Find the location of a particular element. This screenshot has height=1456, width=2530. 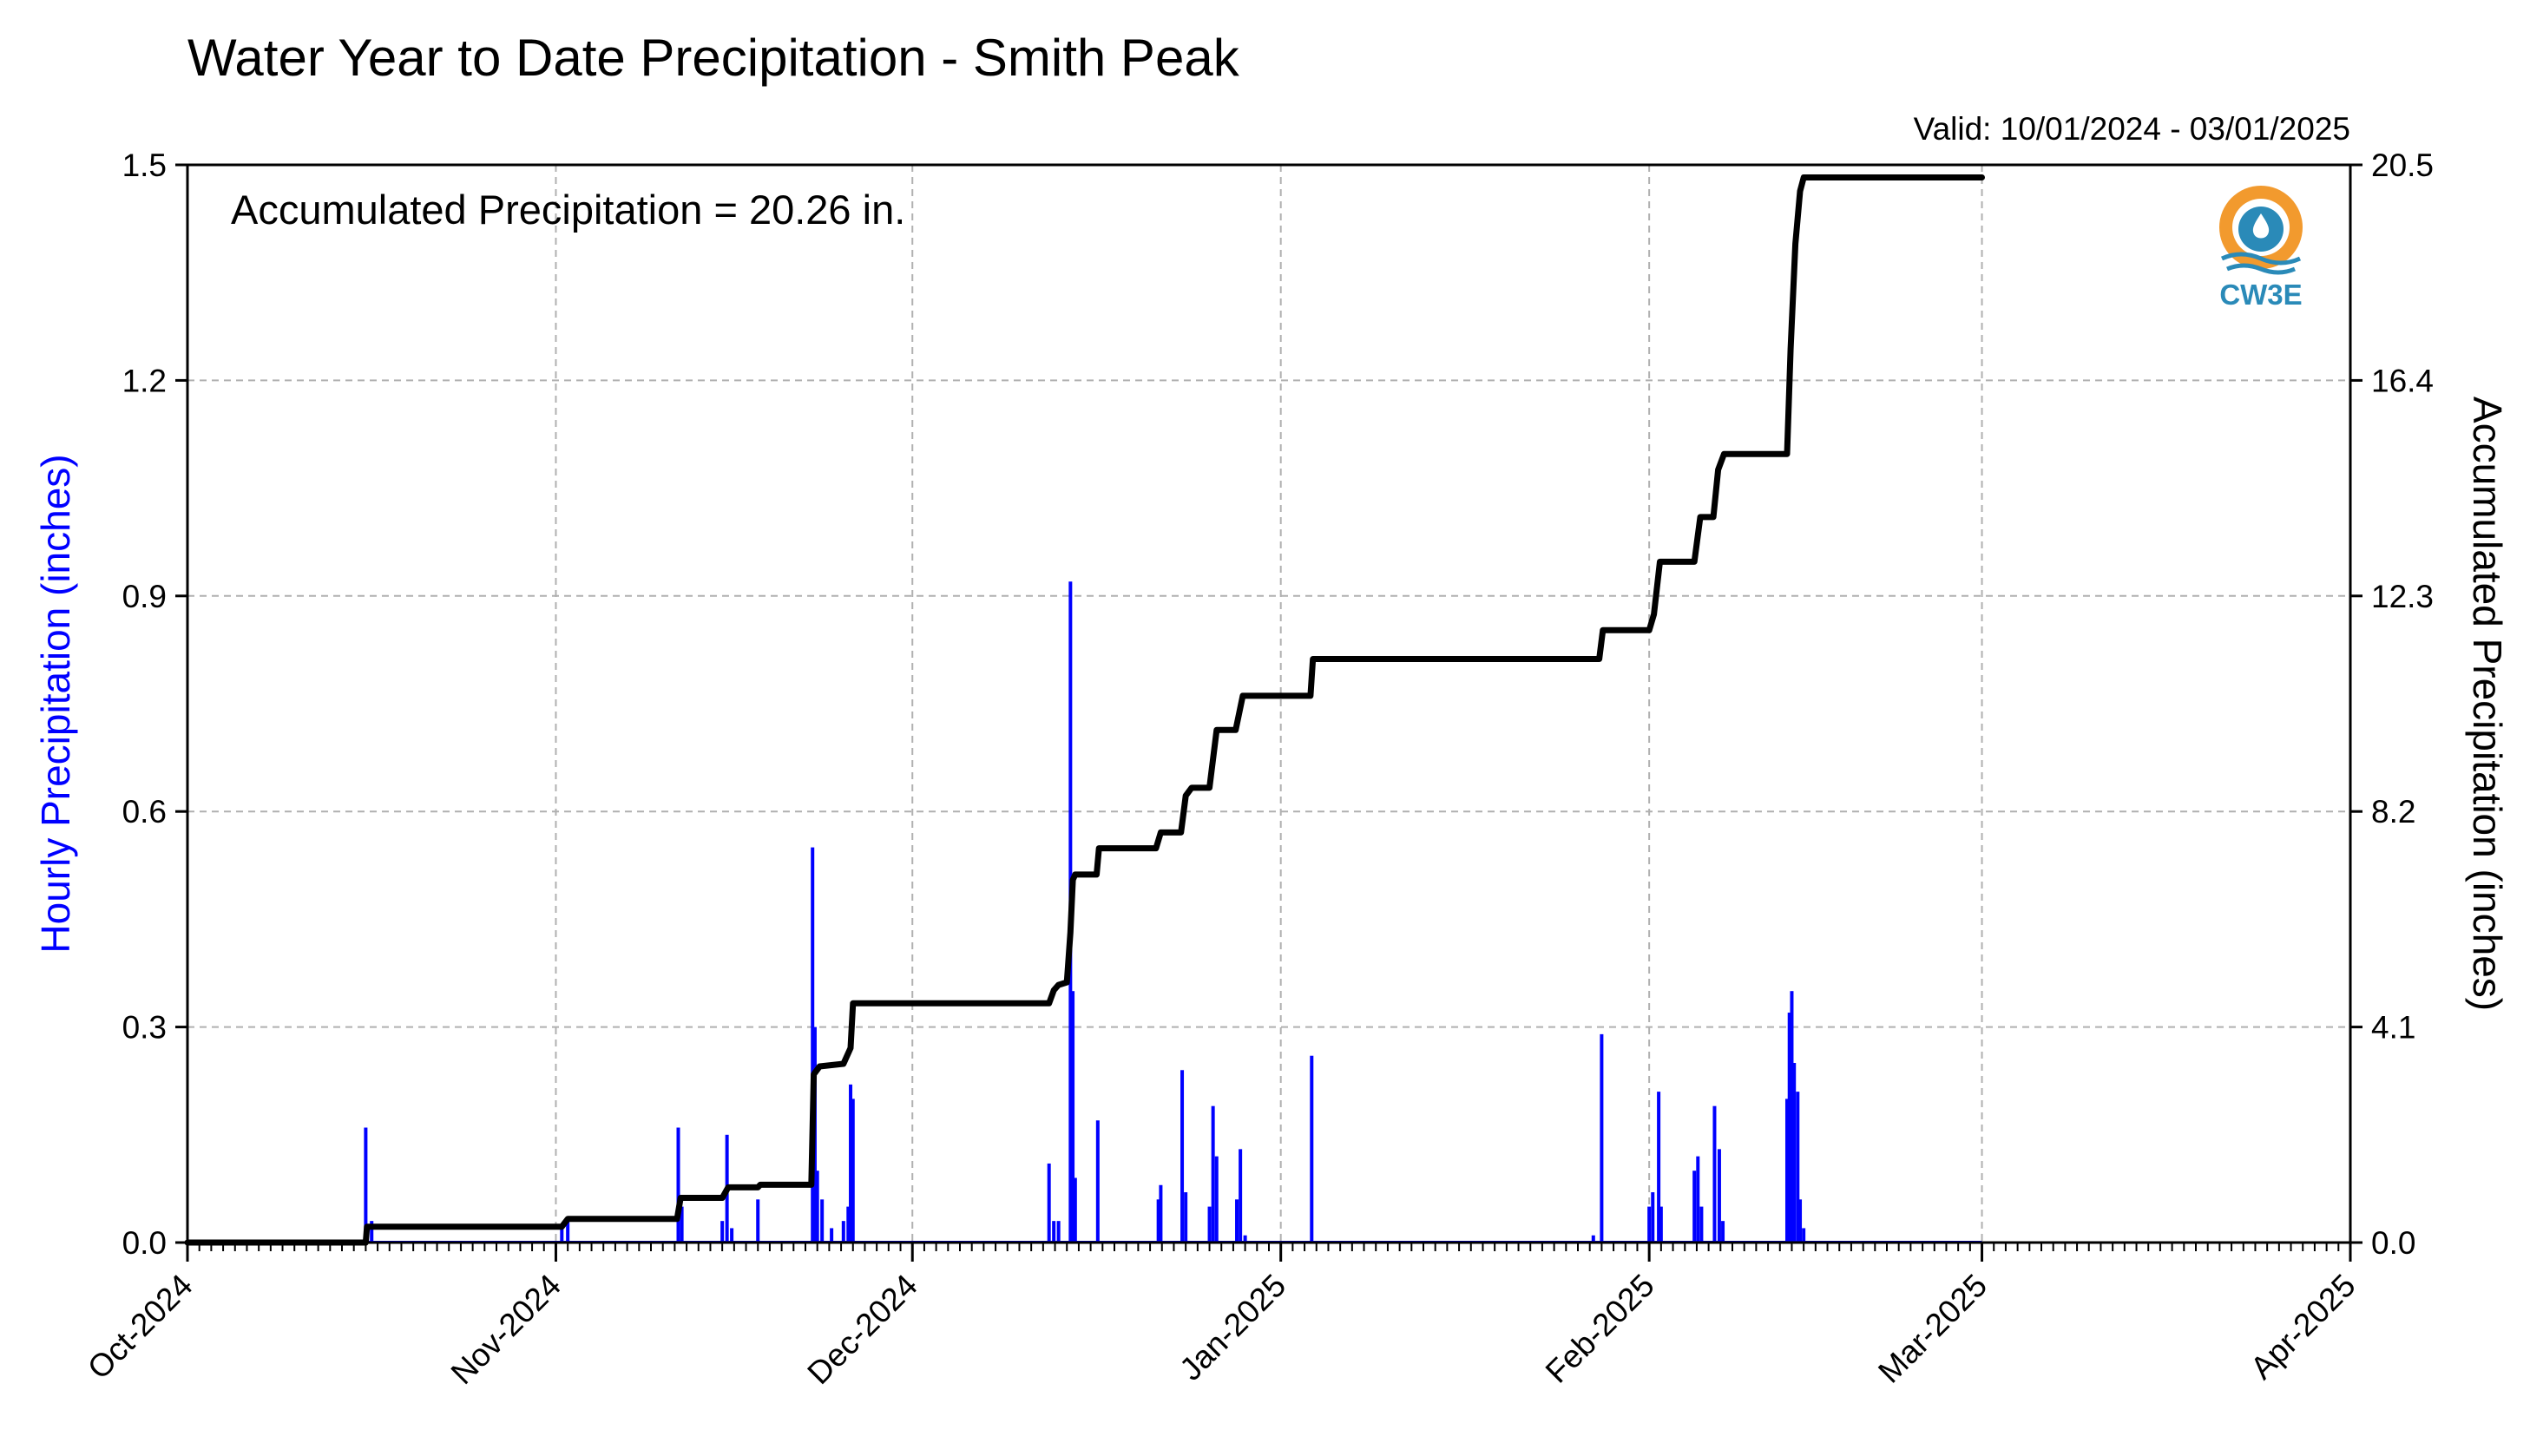

x-tick-label: Dec-2024 is located at coordinates (861, 1329).